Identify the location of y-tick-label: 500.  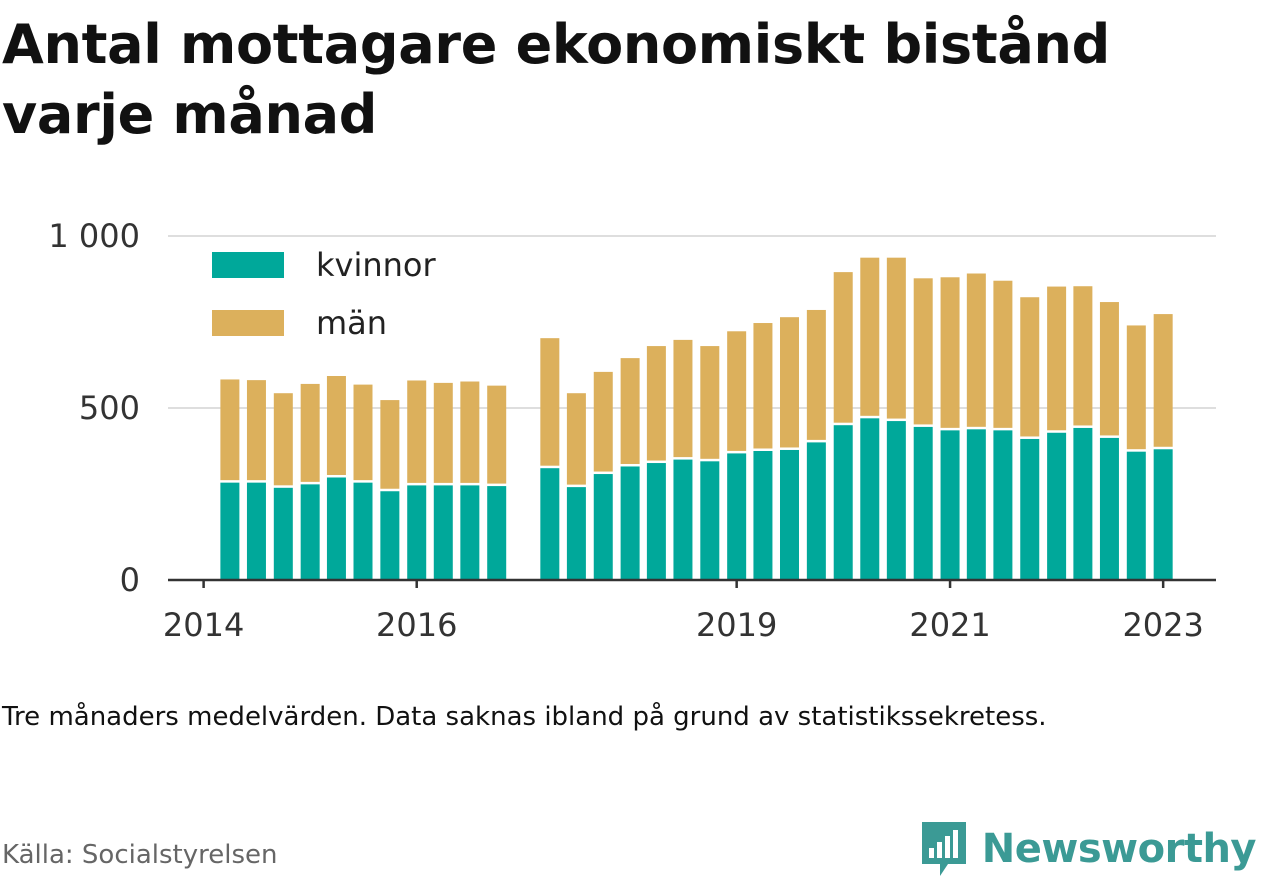
(109, 408).